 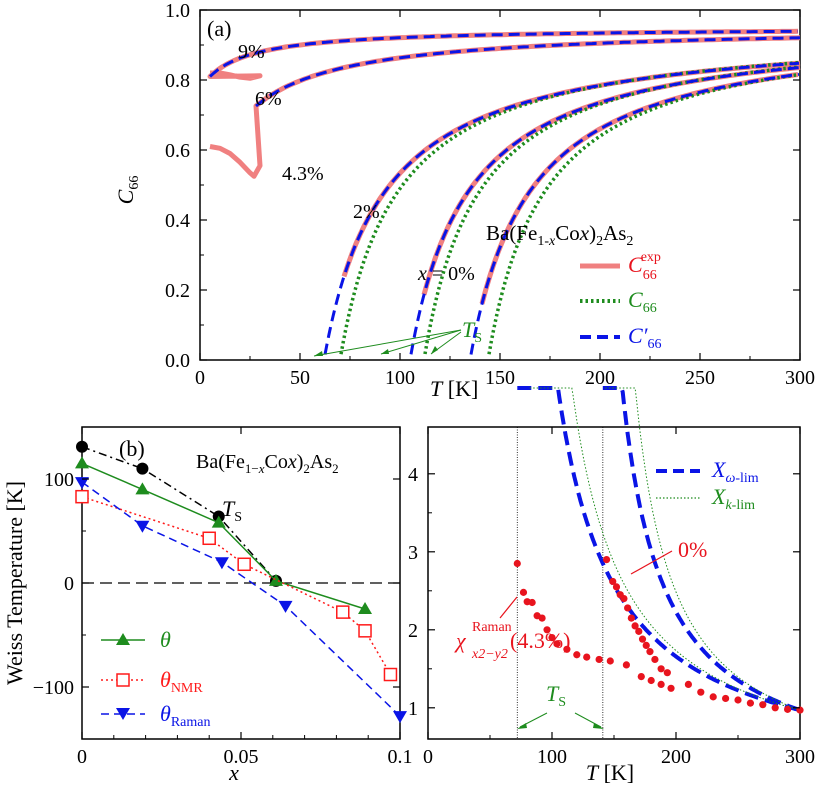 I want to click on panel-a-ylabel: C66, so click(x=127, y=190).